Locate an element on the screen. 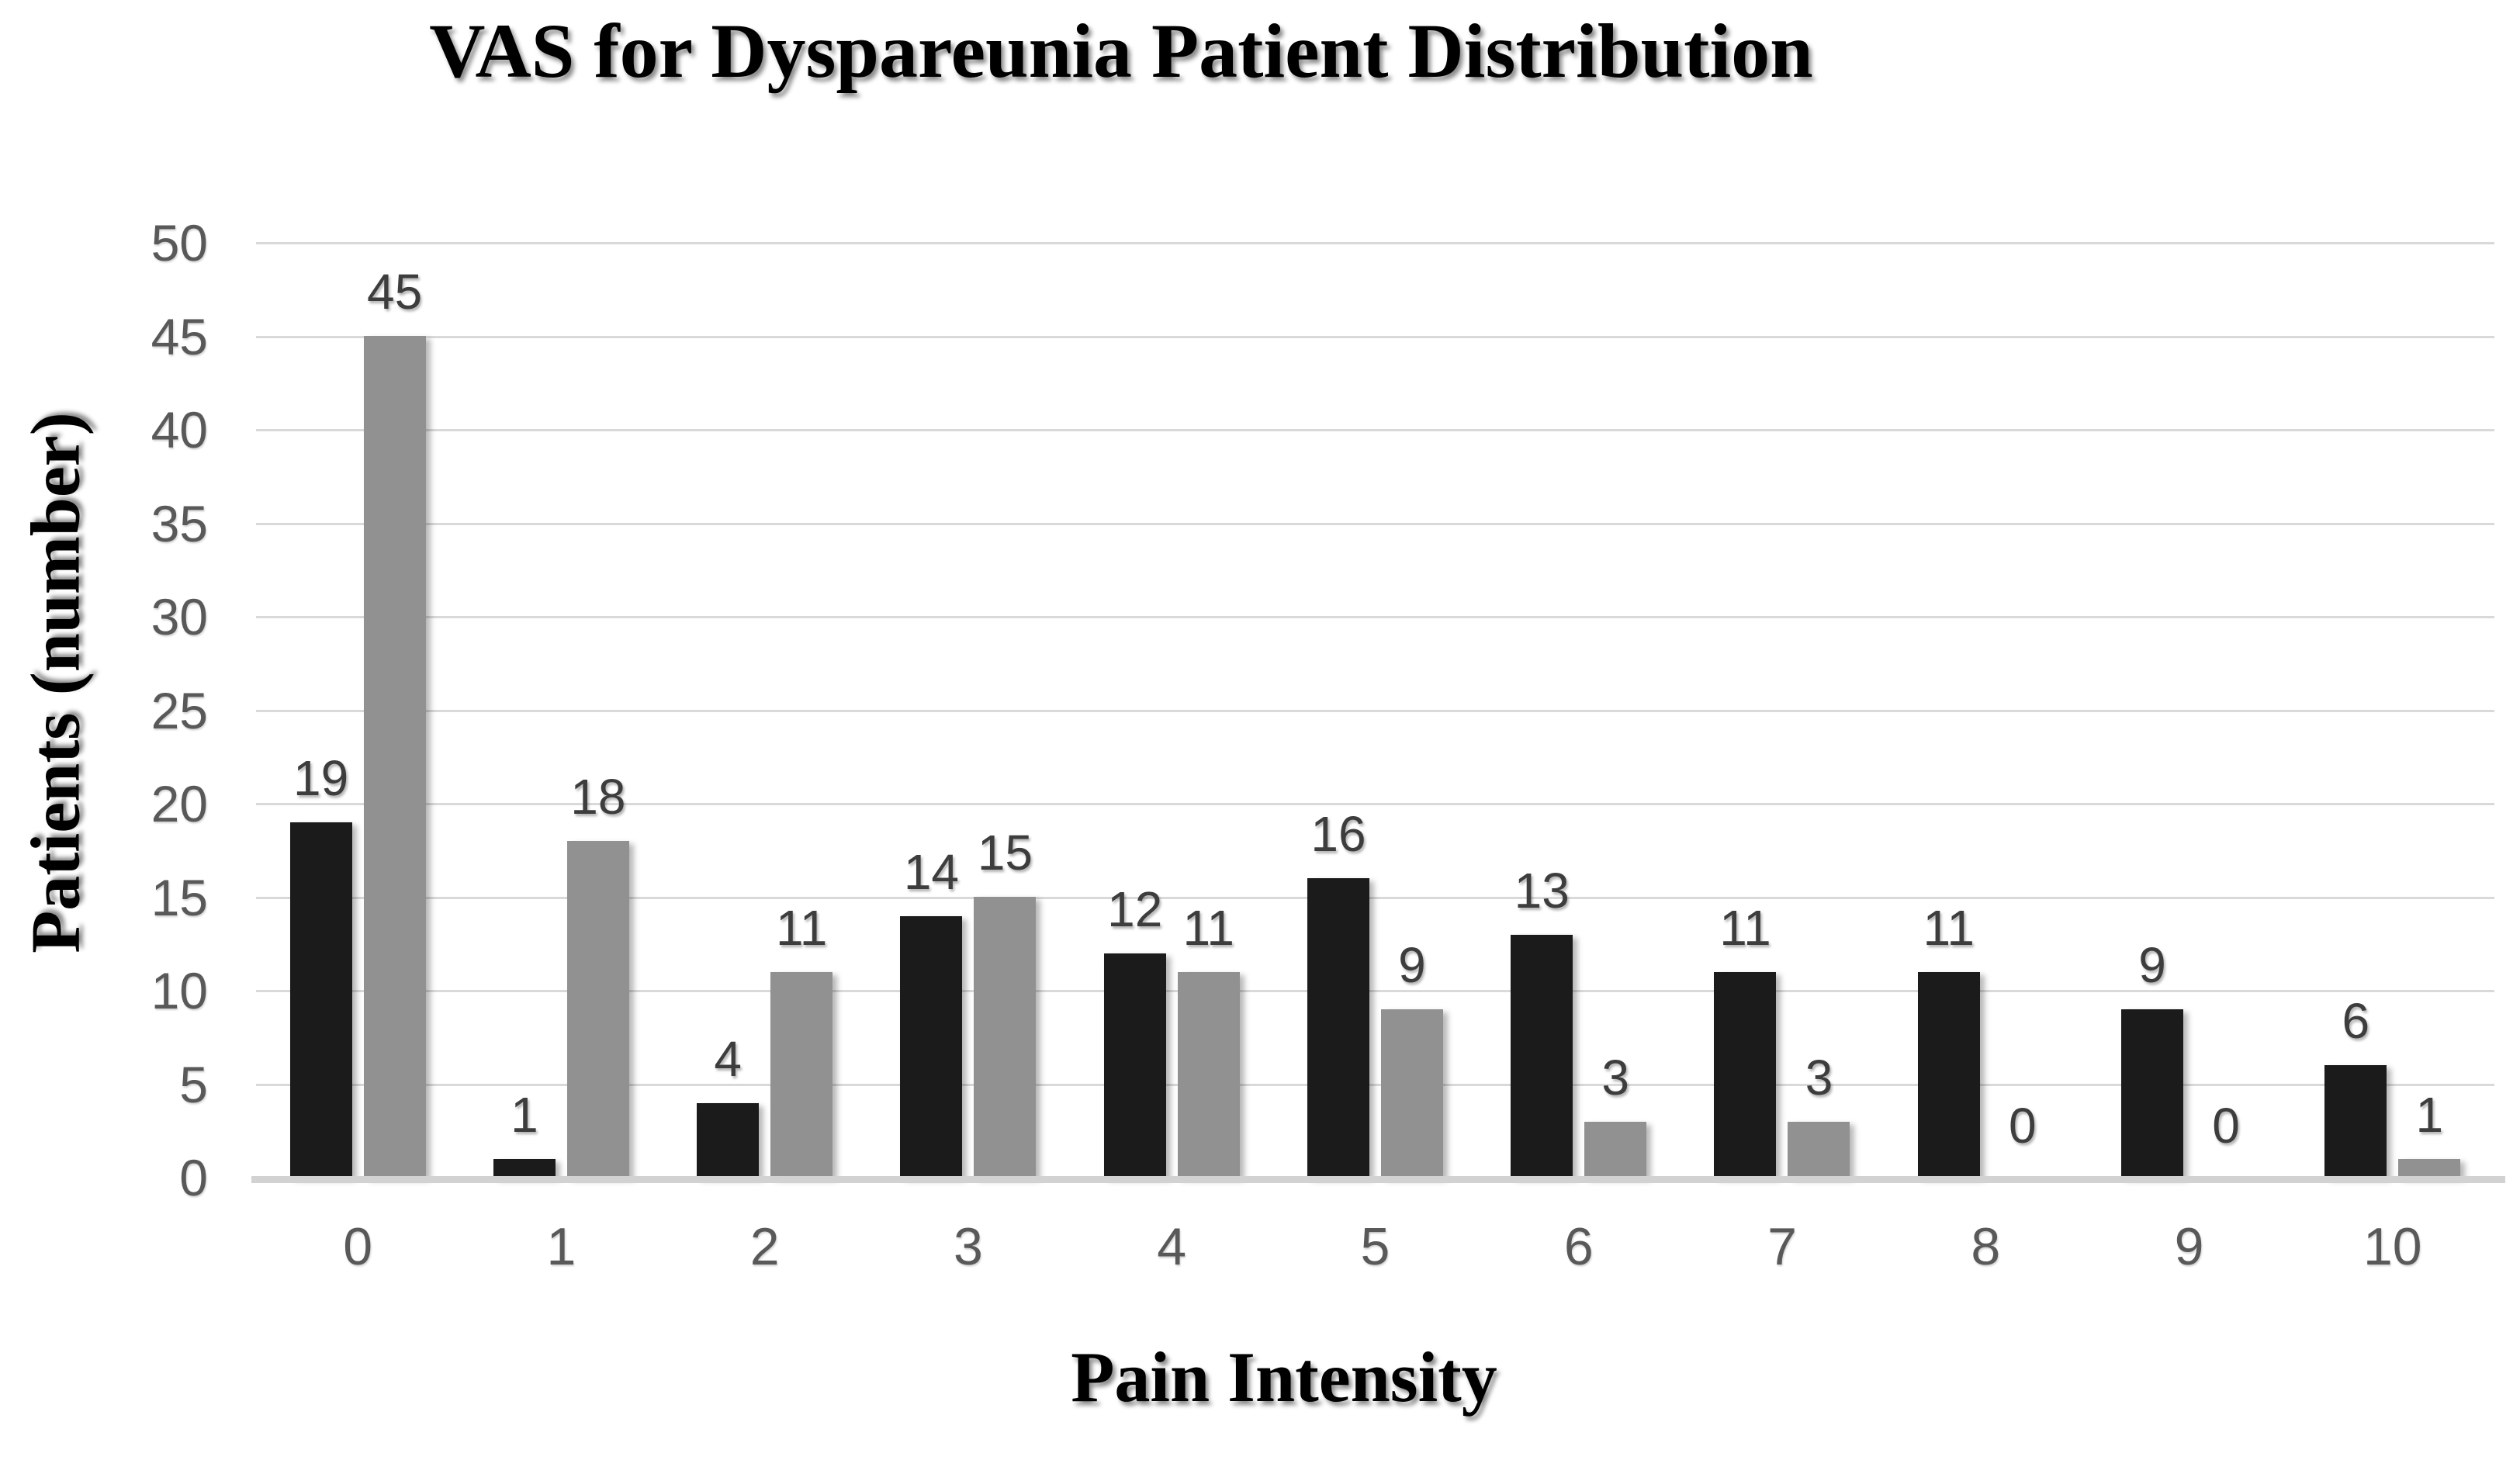 The height and width of the screenshot is (1467, 2520). y-tick-label: 50 is located at coordinates (180, 243).